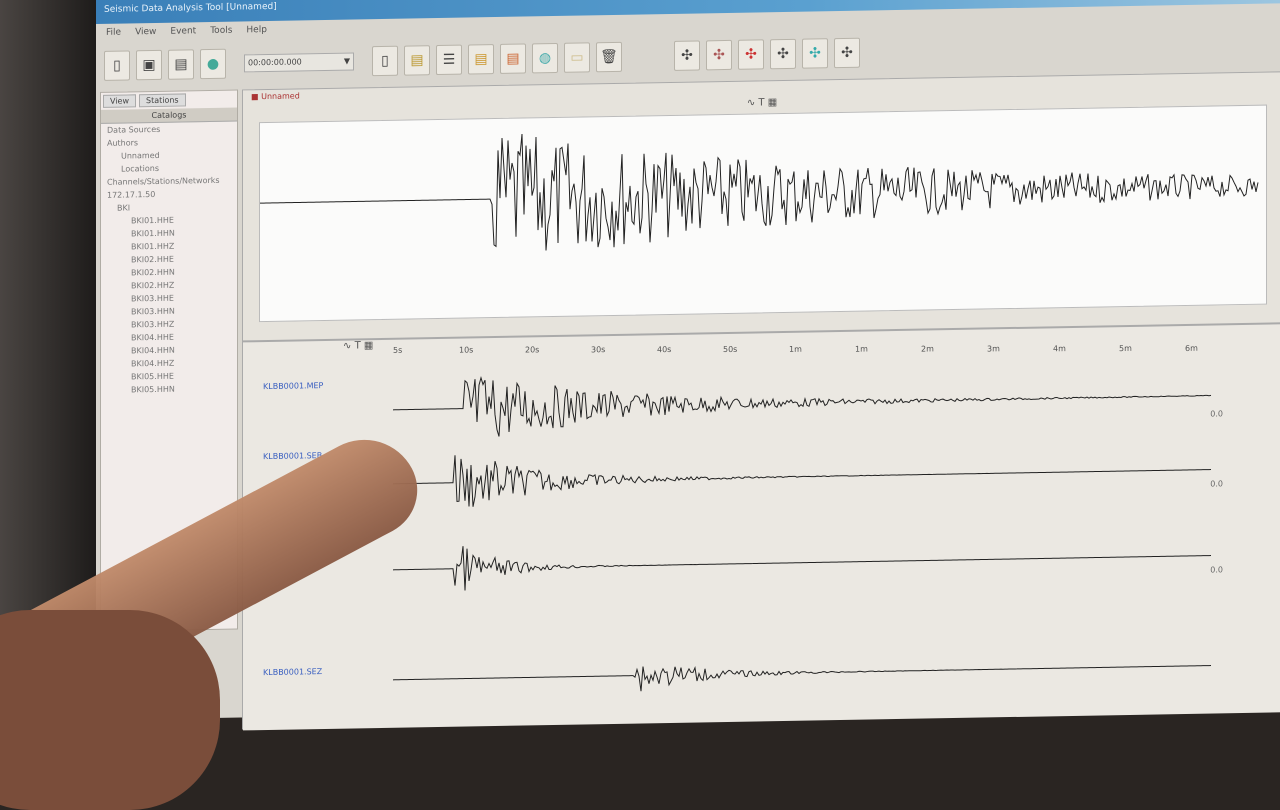 The image size is (1280, 810). I want to click on wave3-icon: ✣, so click(751, 54).